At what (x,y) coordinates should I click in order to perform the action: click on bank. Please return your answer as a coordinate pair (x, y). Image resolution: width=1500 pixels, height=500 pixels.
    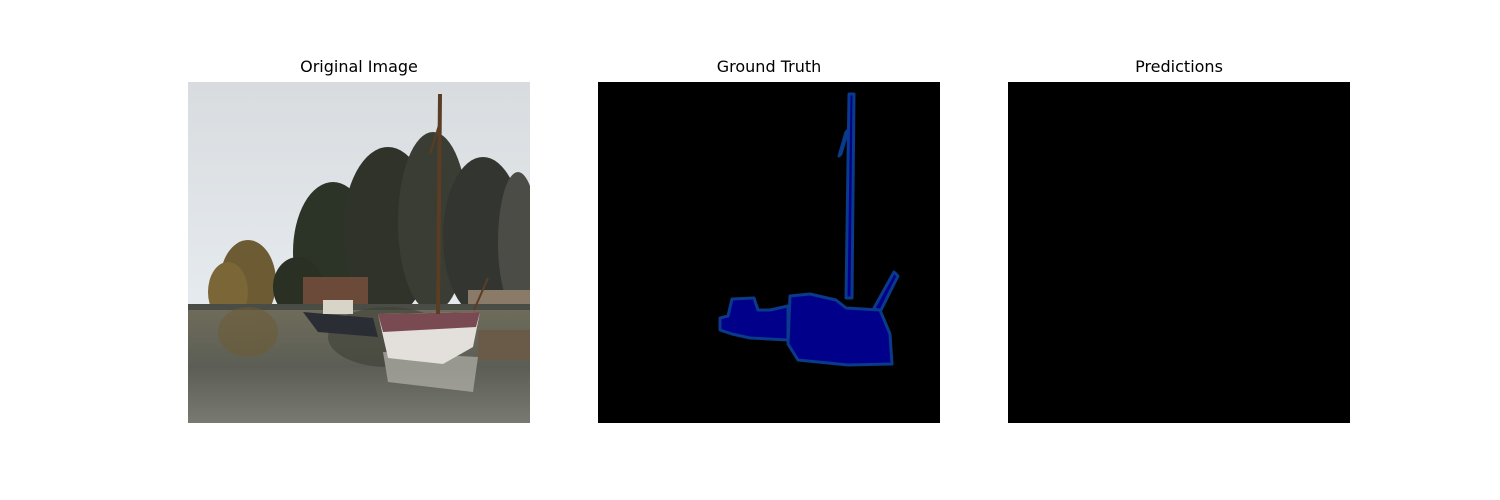
    Looking at the image, I should click on (359, 309).